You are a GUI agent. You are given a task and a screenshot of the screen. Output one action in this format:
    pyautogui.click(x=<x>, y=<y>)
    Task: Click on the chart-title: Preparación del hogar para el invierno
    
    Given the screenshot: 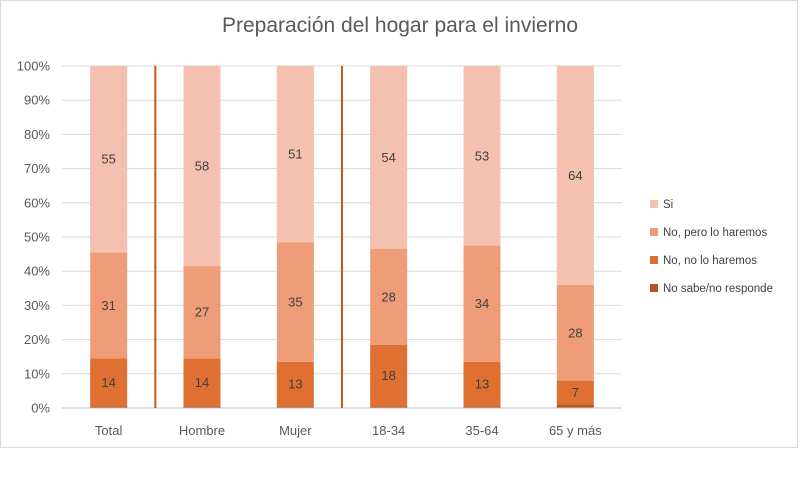 What is the action you would take?
    pyautogui.click(x=400, y=25)
    